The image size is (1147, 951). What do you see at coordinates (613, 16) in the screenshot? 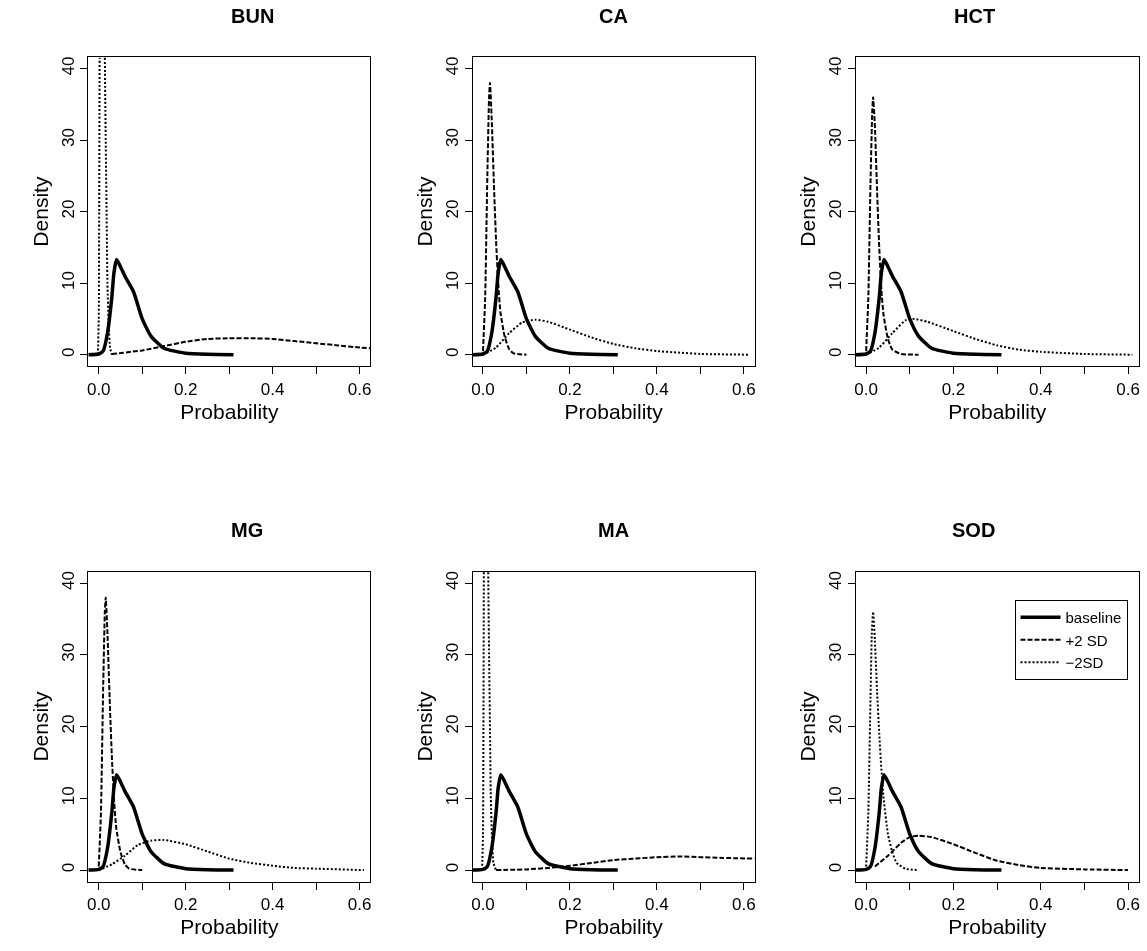
I see `chart-title: CA` at bounding box center [613, 16].